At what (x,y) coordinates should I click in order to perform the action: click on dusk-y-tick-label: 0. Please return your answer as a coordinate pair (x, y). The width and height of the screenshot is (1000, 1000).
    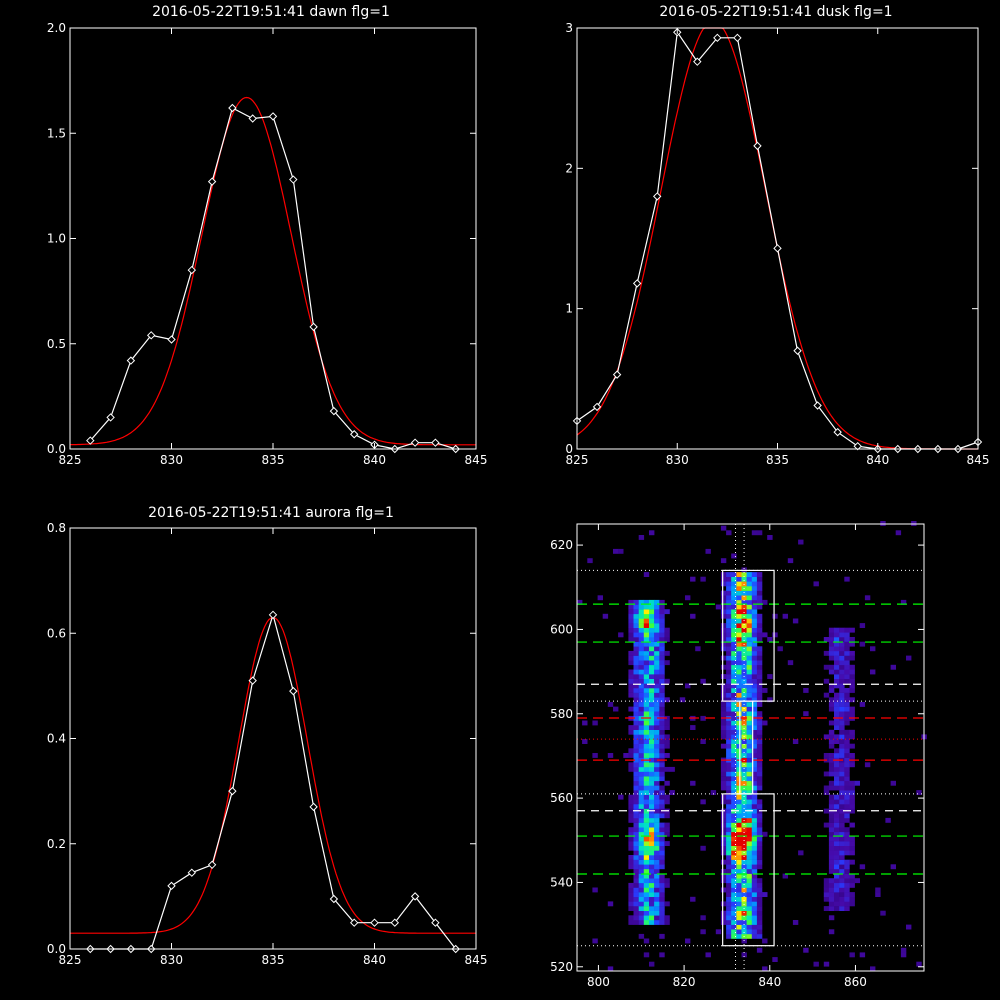
    Looking at the image, I should click on (569, 449).